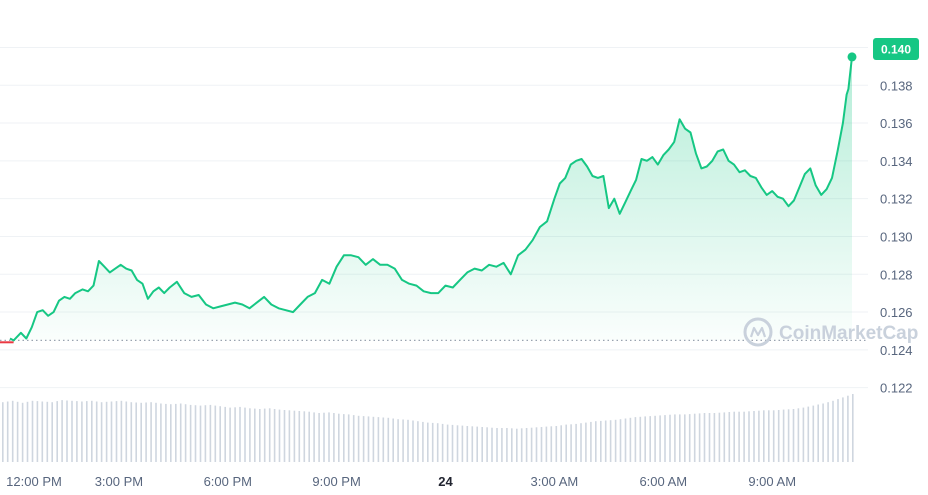 This screenshot has height=495, width=928. What do you see at coordinates (228, 481) in the screenshot?
I see `x-tick-label: 6:00 PM` at bounding box center [228, 481].